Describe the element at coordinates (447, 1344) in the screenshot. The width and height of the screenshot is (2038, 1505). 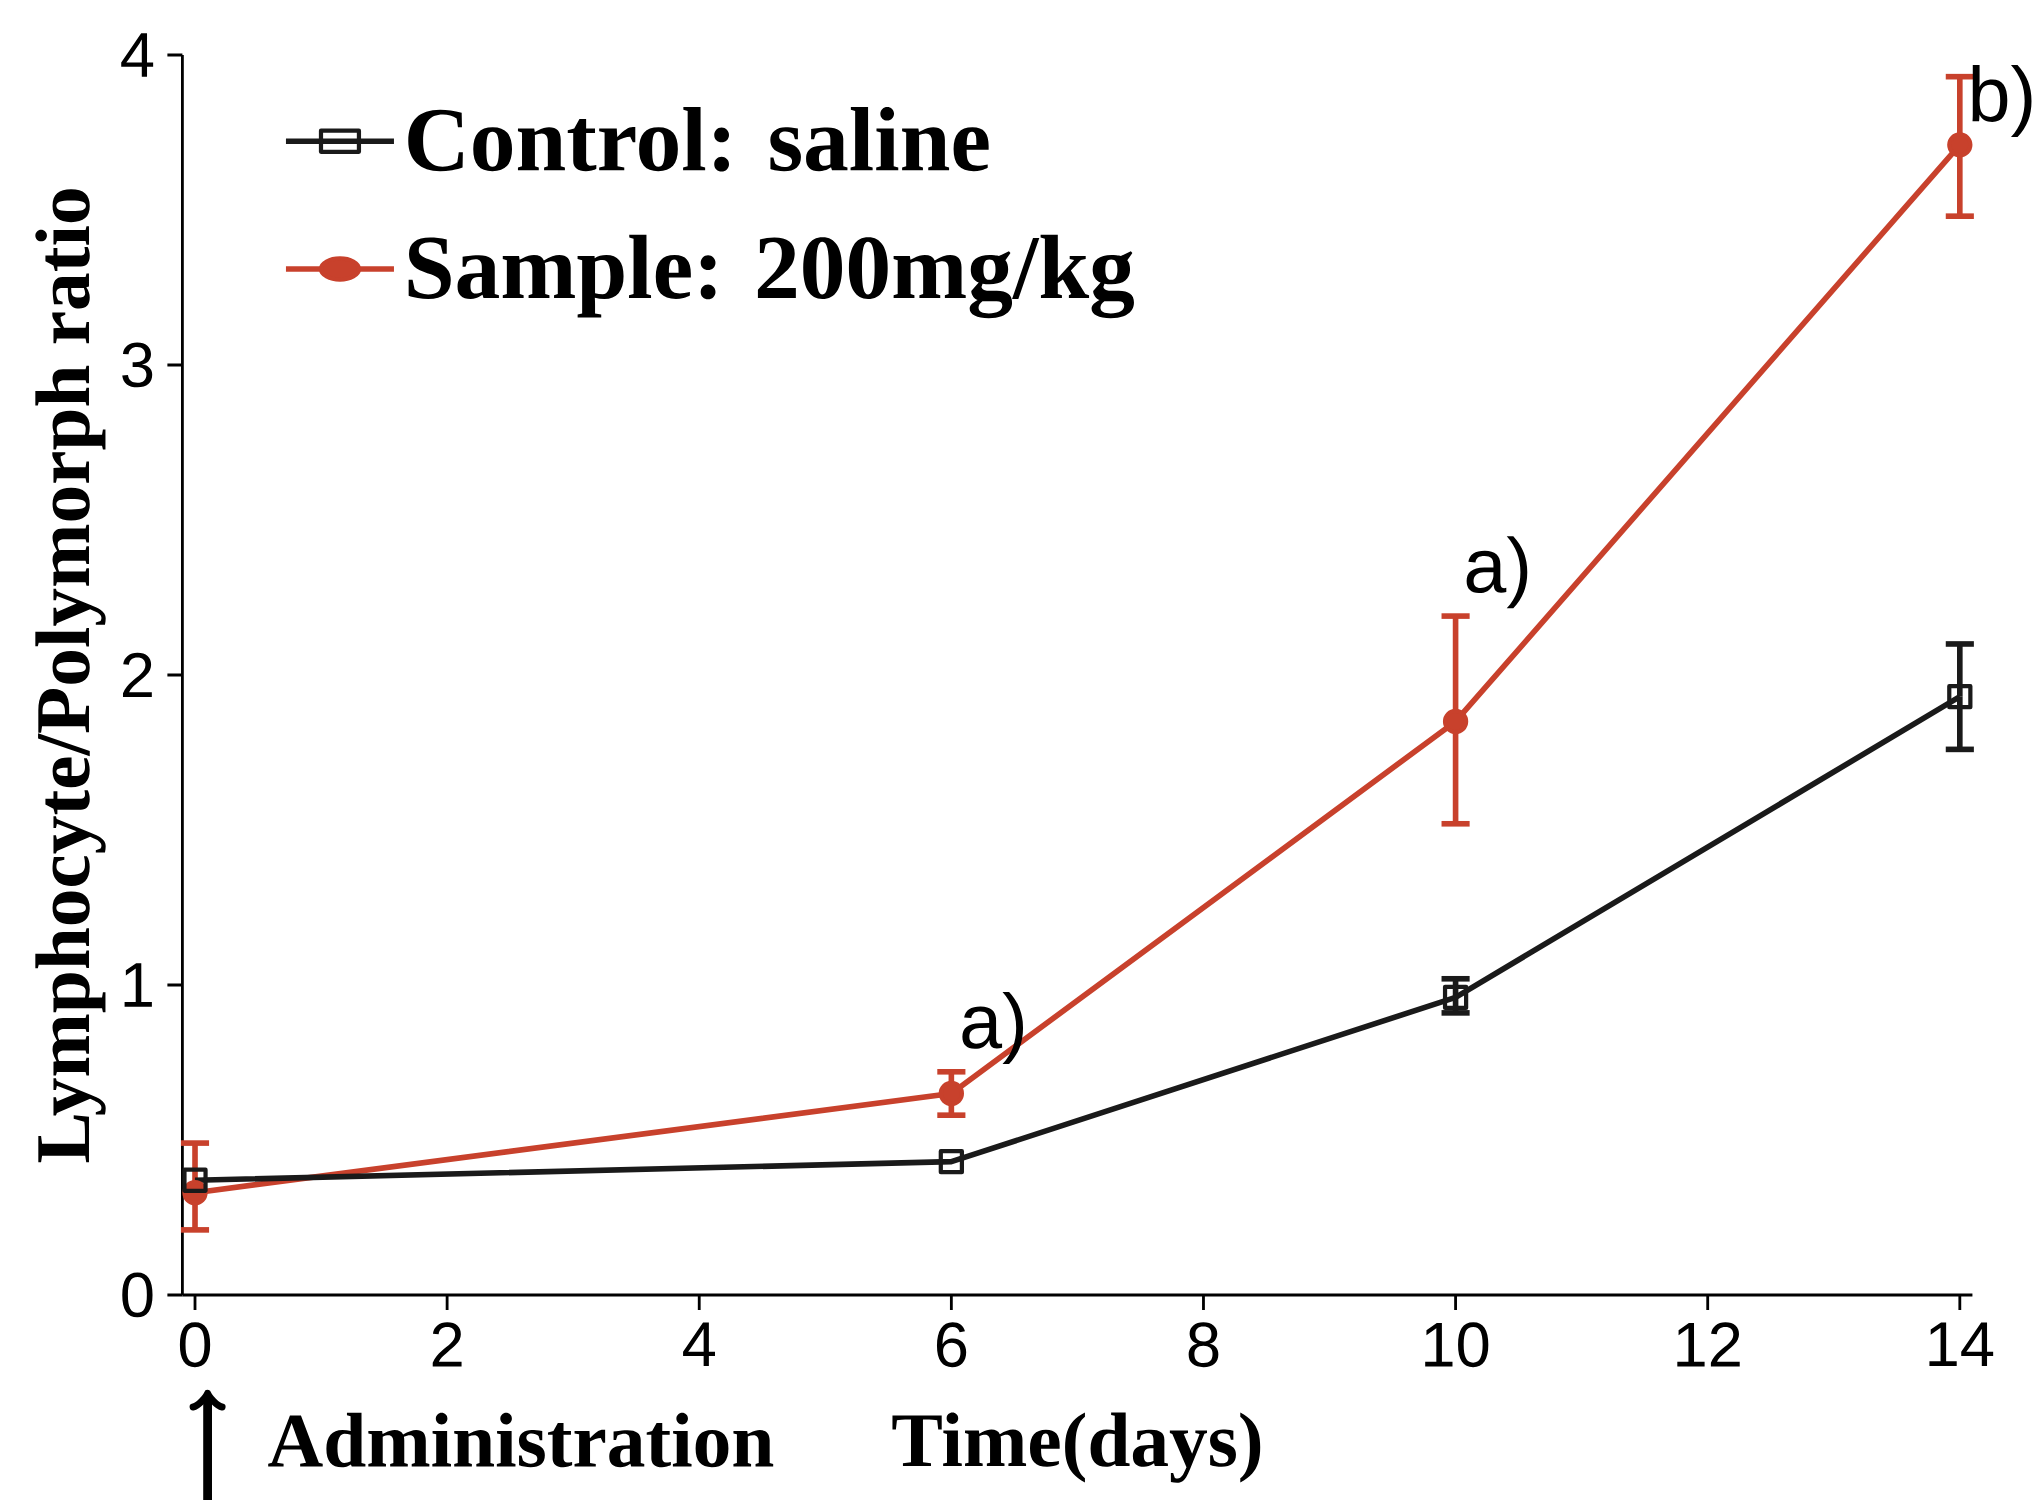
I see `x-tick-label: 2` at that location.